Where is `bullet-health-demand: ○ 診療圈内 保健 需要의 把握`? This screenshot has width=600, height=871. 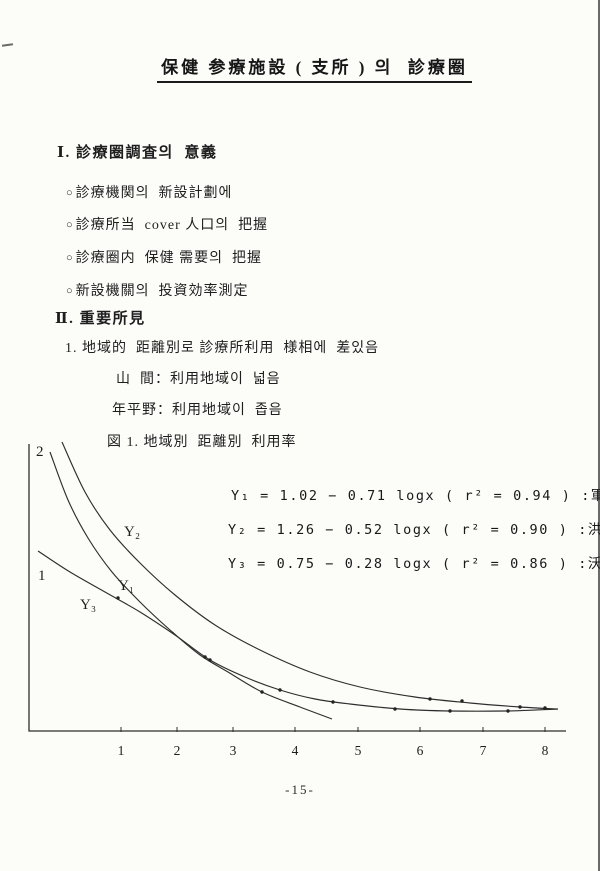
bullet-health-demand: ○ 診療圈内 保健 需要의 把握 is located at coordinates (164, 257).